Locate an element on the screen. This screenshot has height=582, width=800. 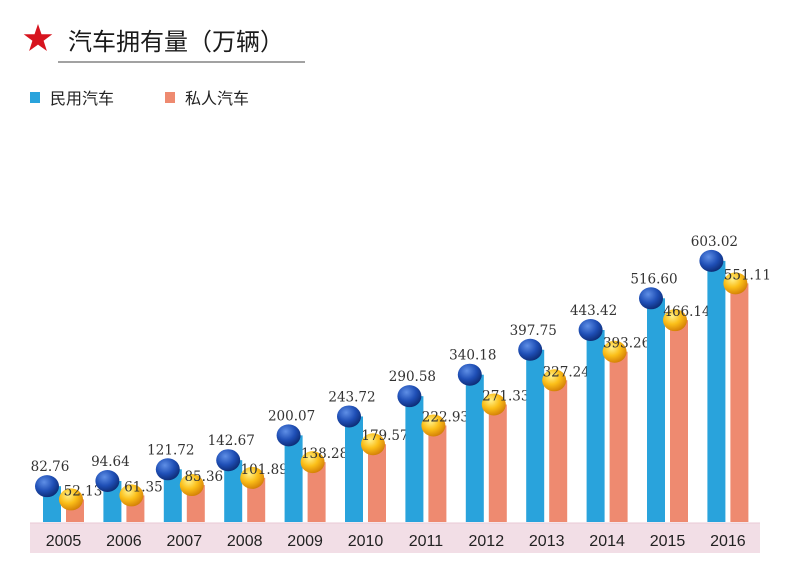
bar-cap-civil-2005 is located at coordinates (47, 486).